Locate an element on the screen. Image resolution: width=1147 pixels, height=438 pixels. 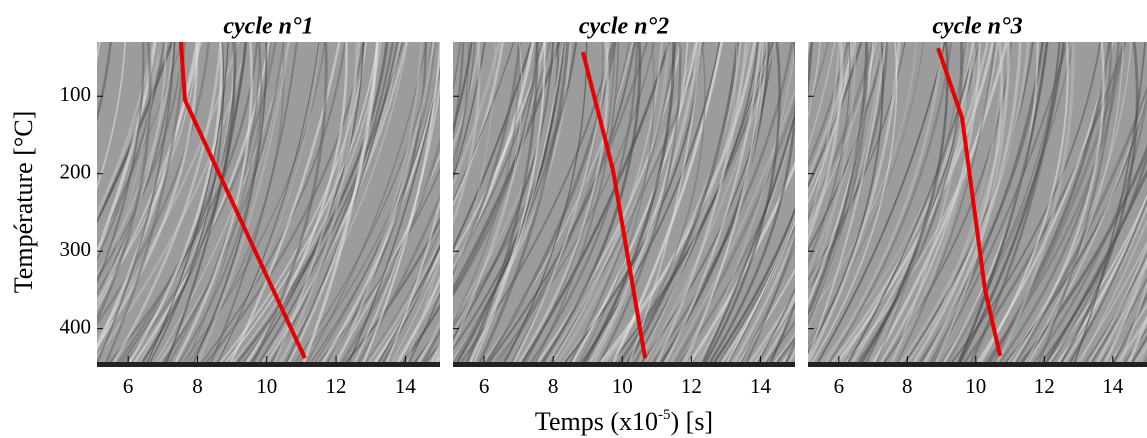
x-axis-label-part: -5 is located at coordinates (664, 415).